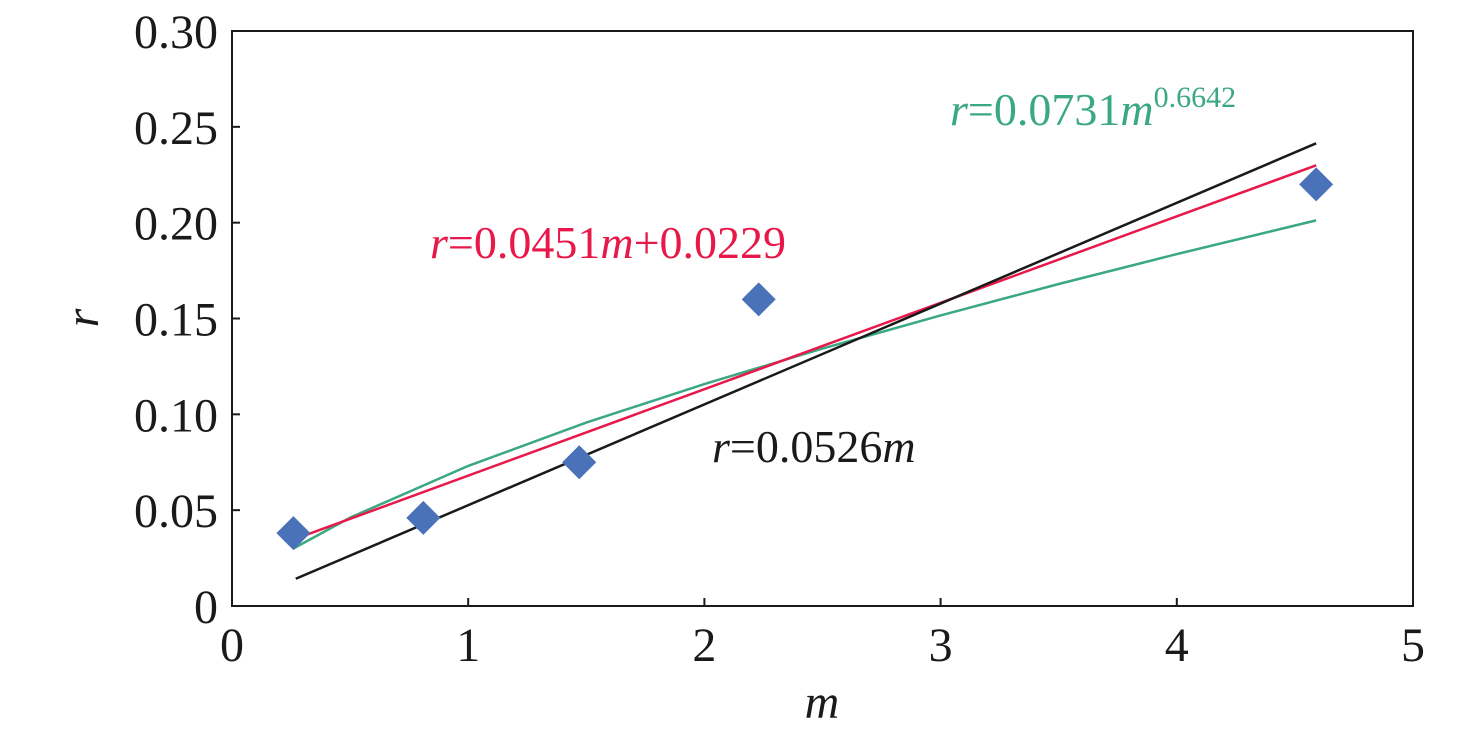  I want to click on y-tick-label: 0.30, so click(176, 32).